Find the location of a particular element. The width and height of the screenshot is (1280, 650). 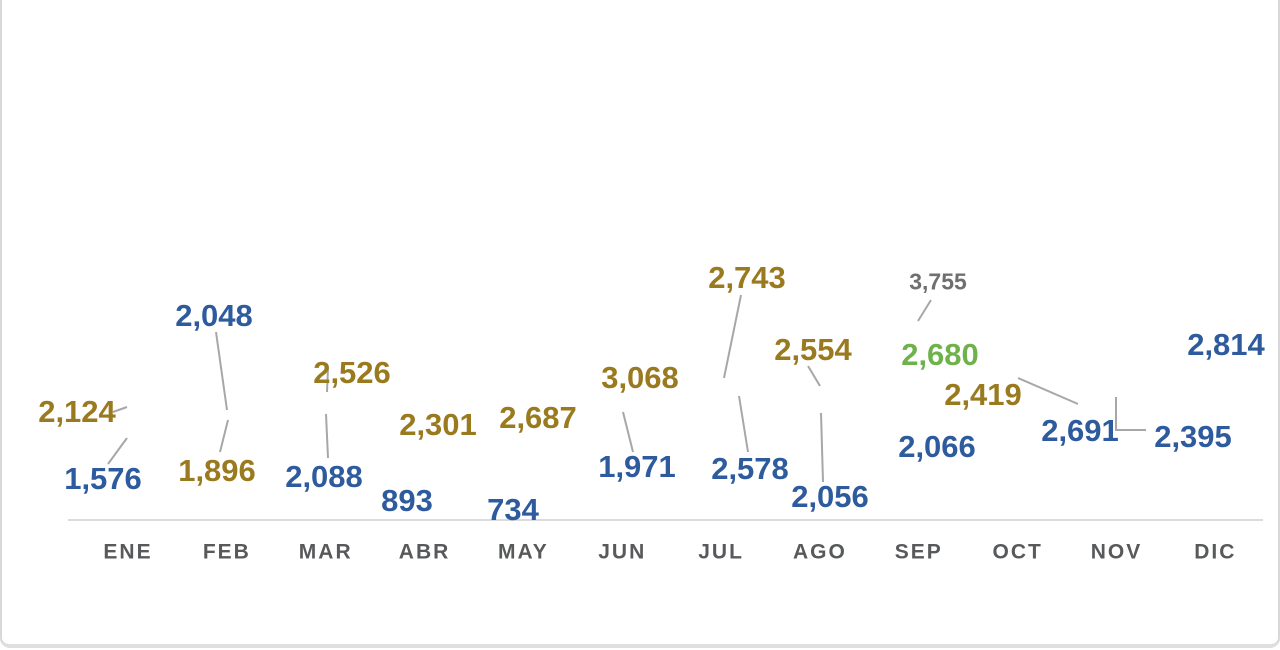

x-axis-label: MAR is located at coordinates (326, 552).